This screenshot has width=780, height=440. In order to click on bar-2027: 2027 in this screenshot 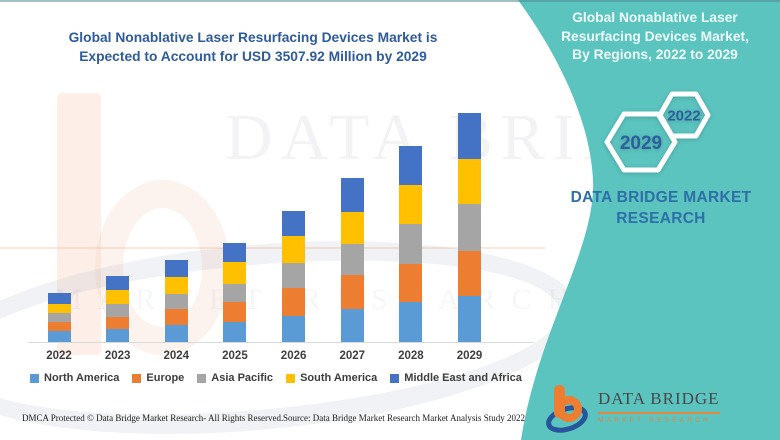, I will do `click(352, 269)`.